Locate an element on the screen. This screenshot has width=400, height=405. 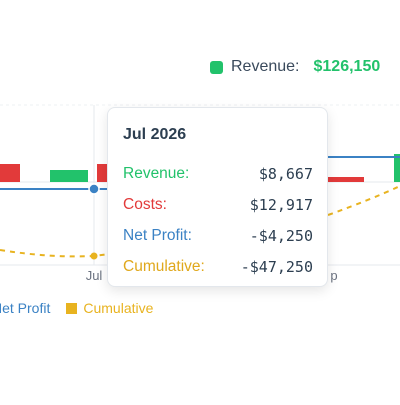
cumulative-line-right is located at coordinates (363, 200).